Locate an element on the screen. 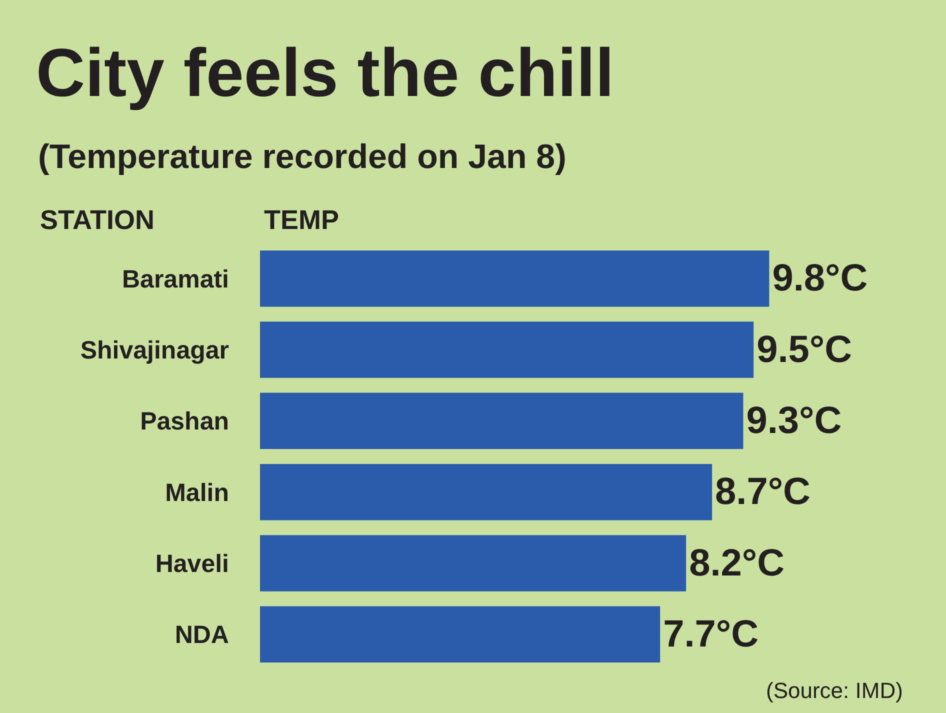 The image size is (946, 713). chart-subtitle: (Temperature recorded on Jan 8) is located at coordinates (302, 157).